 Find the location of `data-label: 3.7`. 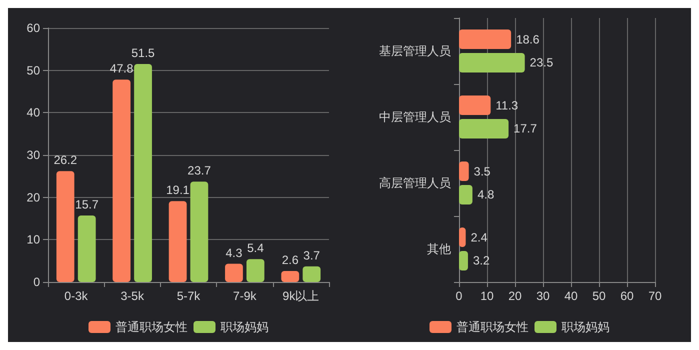

data-label: 3.7 is located at coordinates (311, 255).